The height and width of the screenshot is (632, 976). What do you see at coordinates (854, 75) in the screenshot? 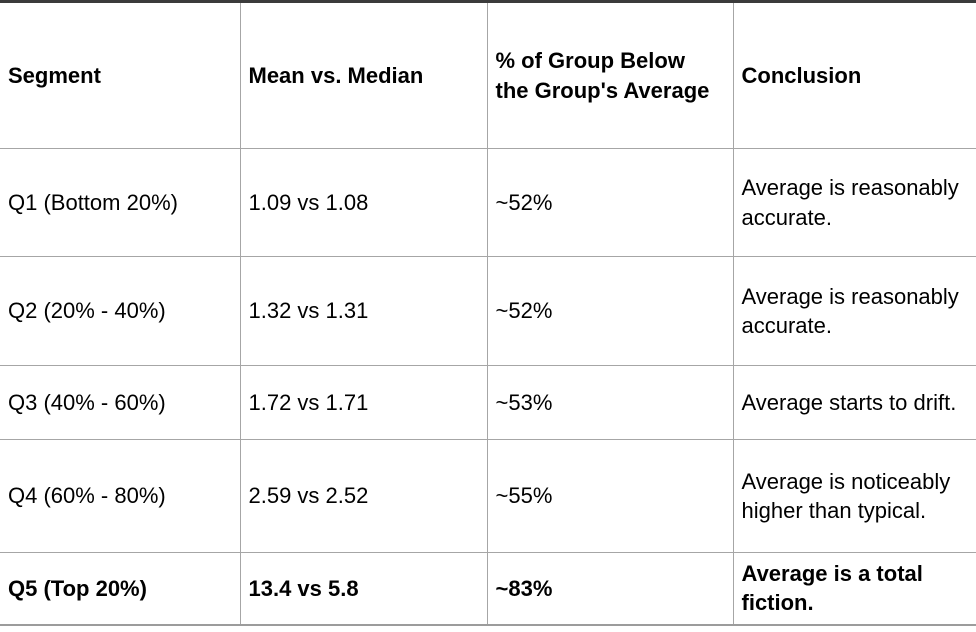
I see `column-header-conclusion: Conclusion` at bounding box center [854, 75].